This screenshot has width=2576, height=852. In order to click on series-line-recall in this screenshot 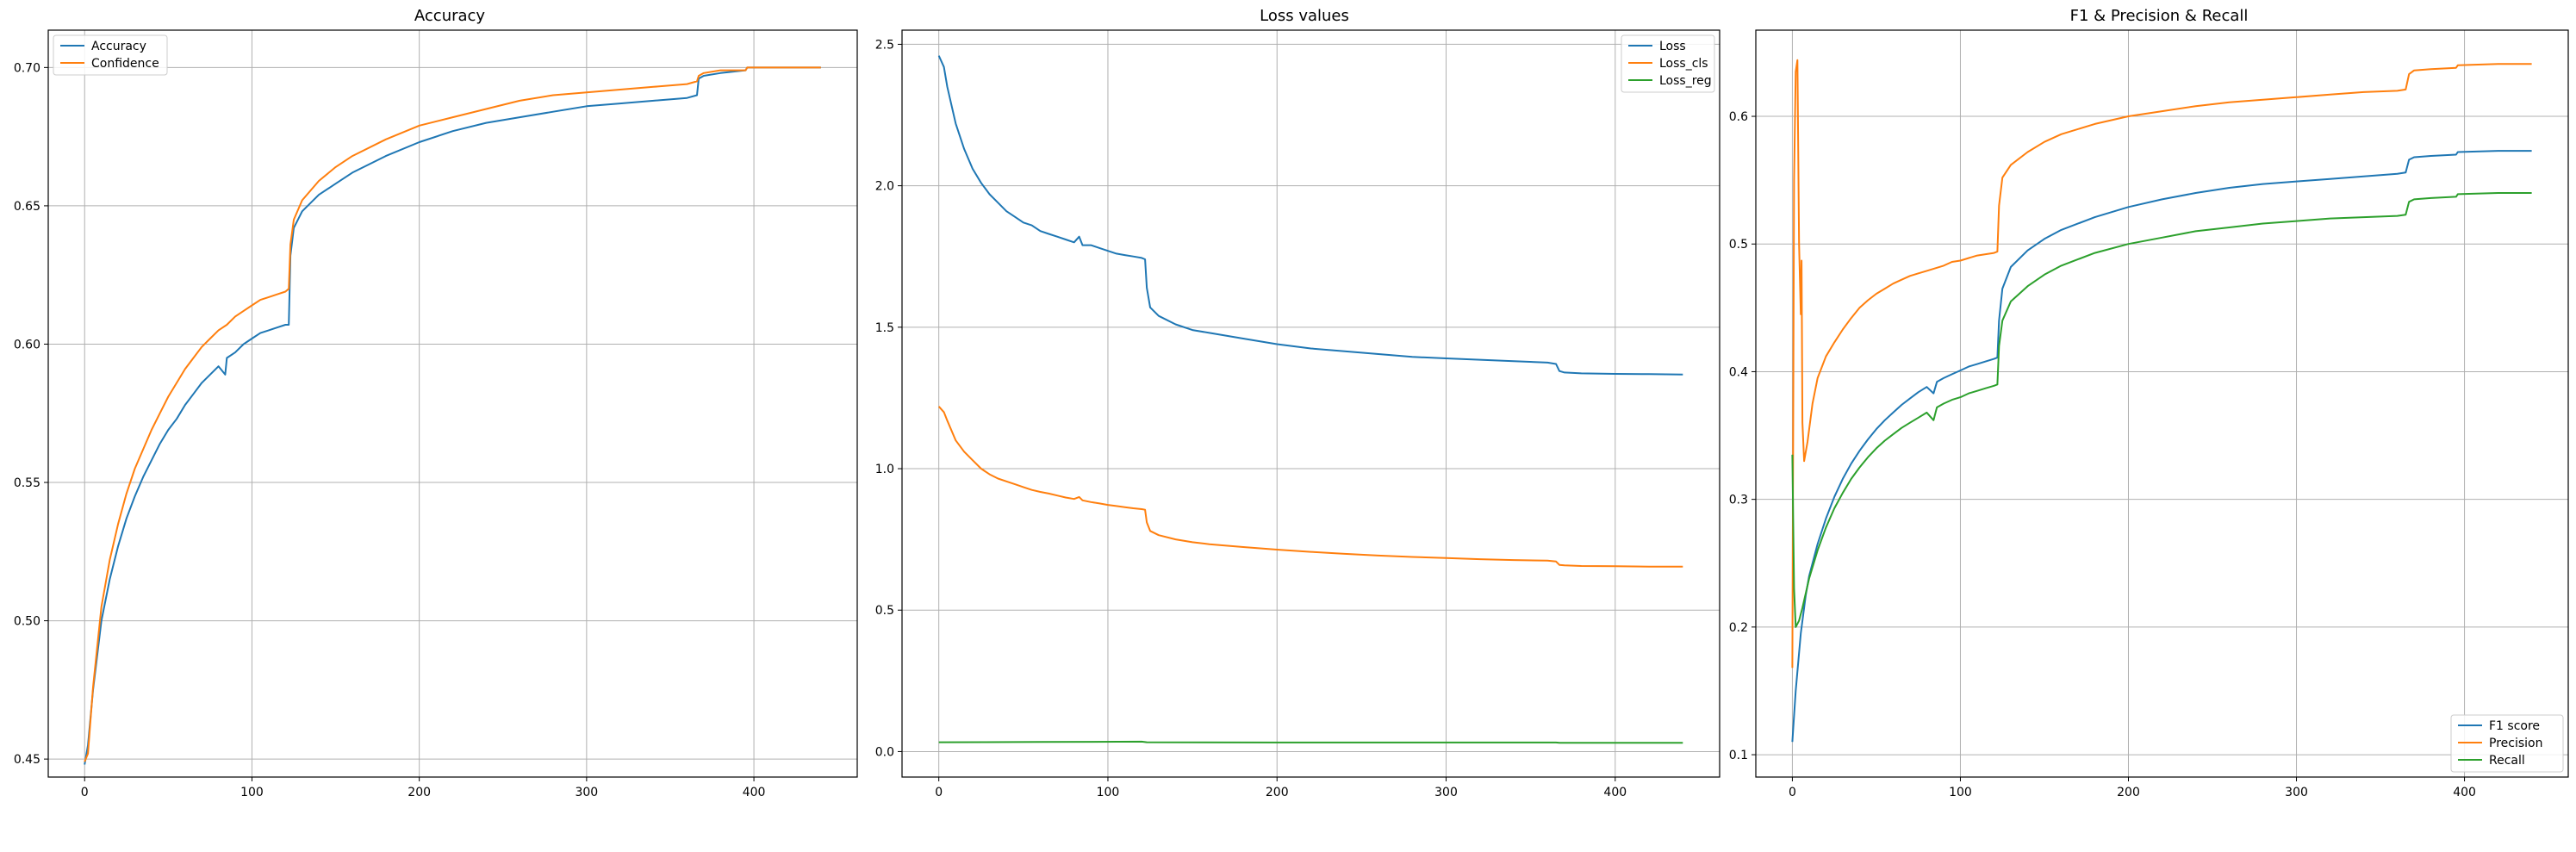, I will do `click(2162, 410)`.